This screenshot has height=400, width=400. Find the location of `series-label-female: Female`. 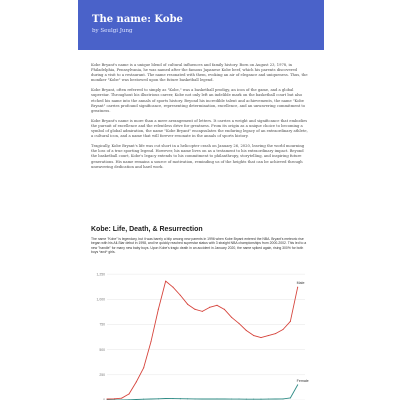

series-label-female: Female is located at coordinates (303, 381).